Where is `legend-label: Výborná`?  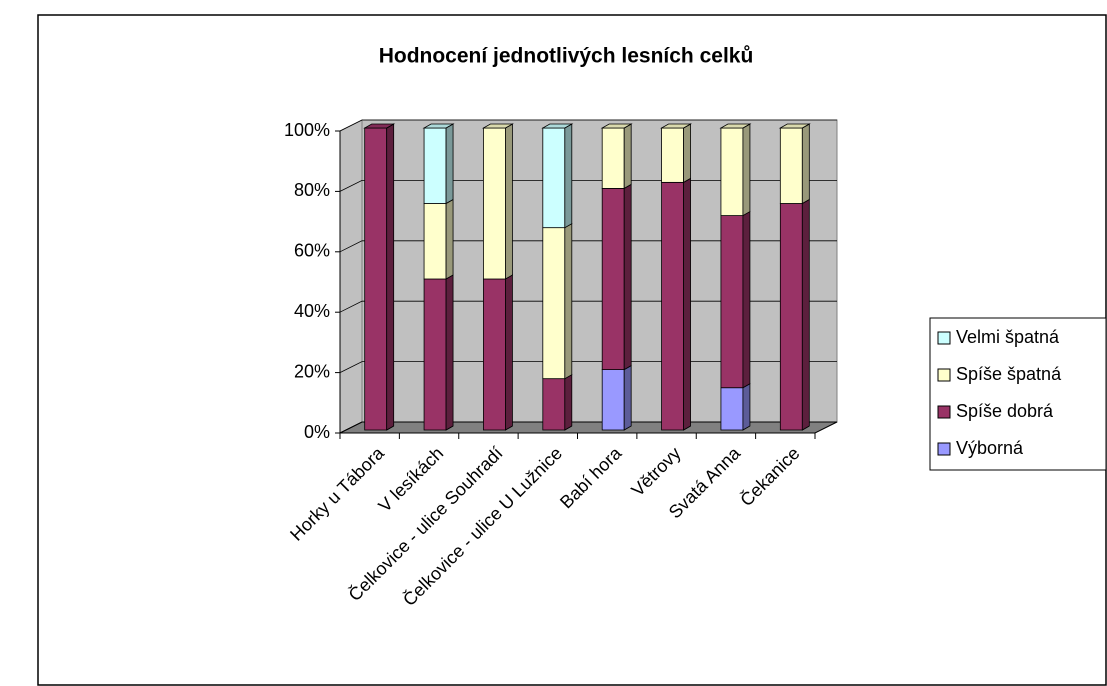 legend-label: Výborná is located at coordinates (990, 448).